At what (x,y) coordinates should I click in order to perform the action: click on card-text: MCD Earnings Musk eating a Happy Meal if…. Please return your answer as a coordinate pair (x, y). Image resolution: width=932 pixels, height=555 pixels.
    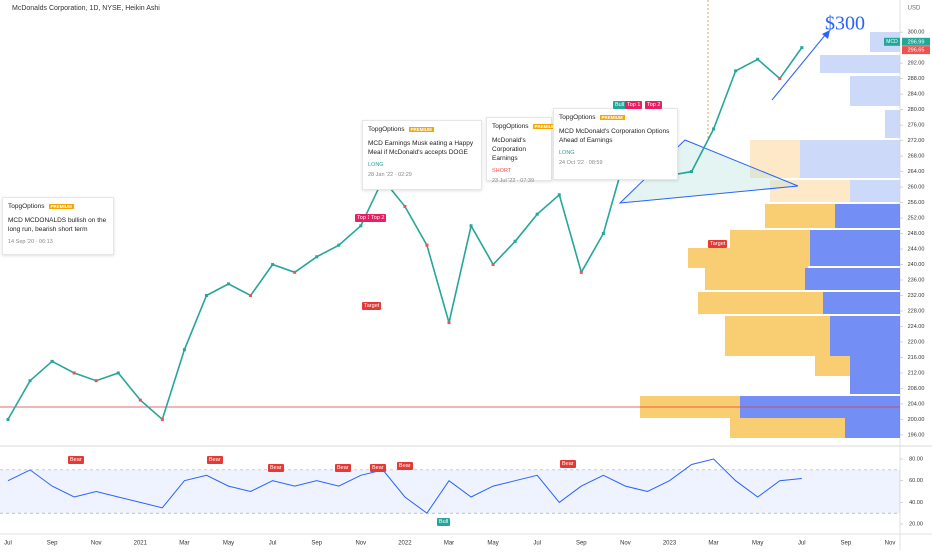
    Looking at the image, I should click on (421, 148).